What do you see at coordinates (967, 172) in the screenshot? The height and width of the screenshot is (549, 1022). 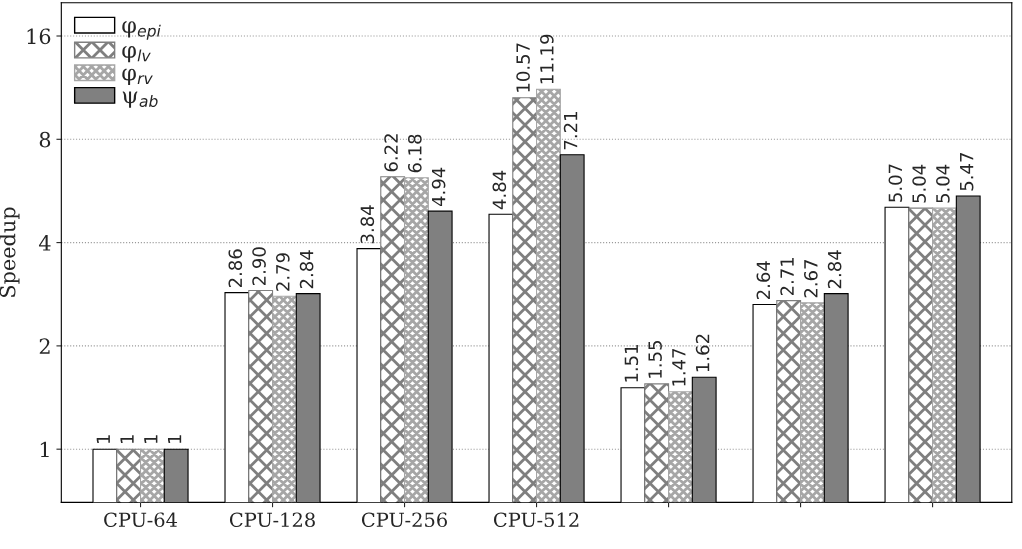 I see `data-label: 5.47` at bounding box center [967, 172].